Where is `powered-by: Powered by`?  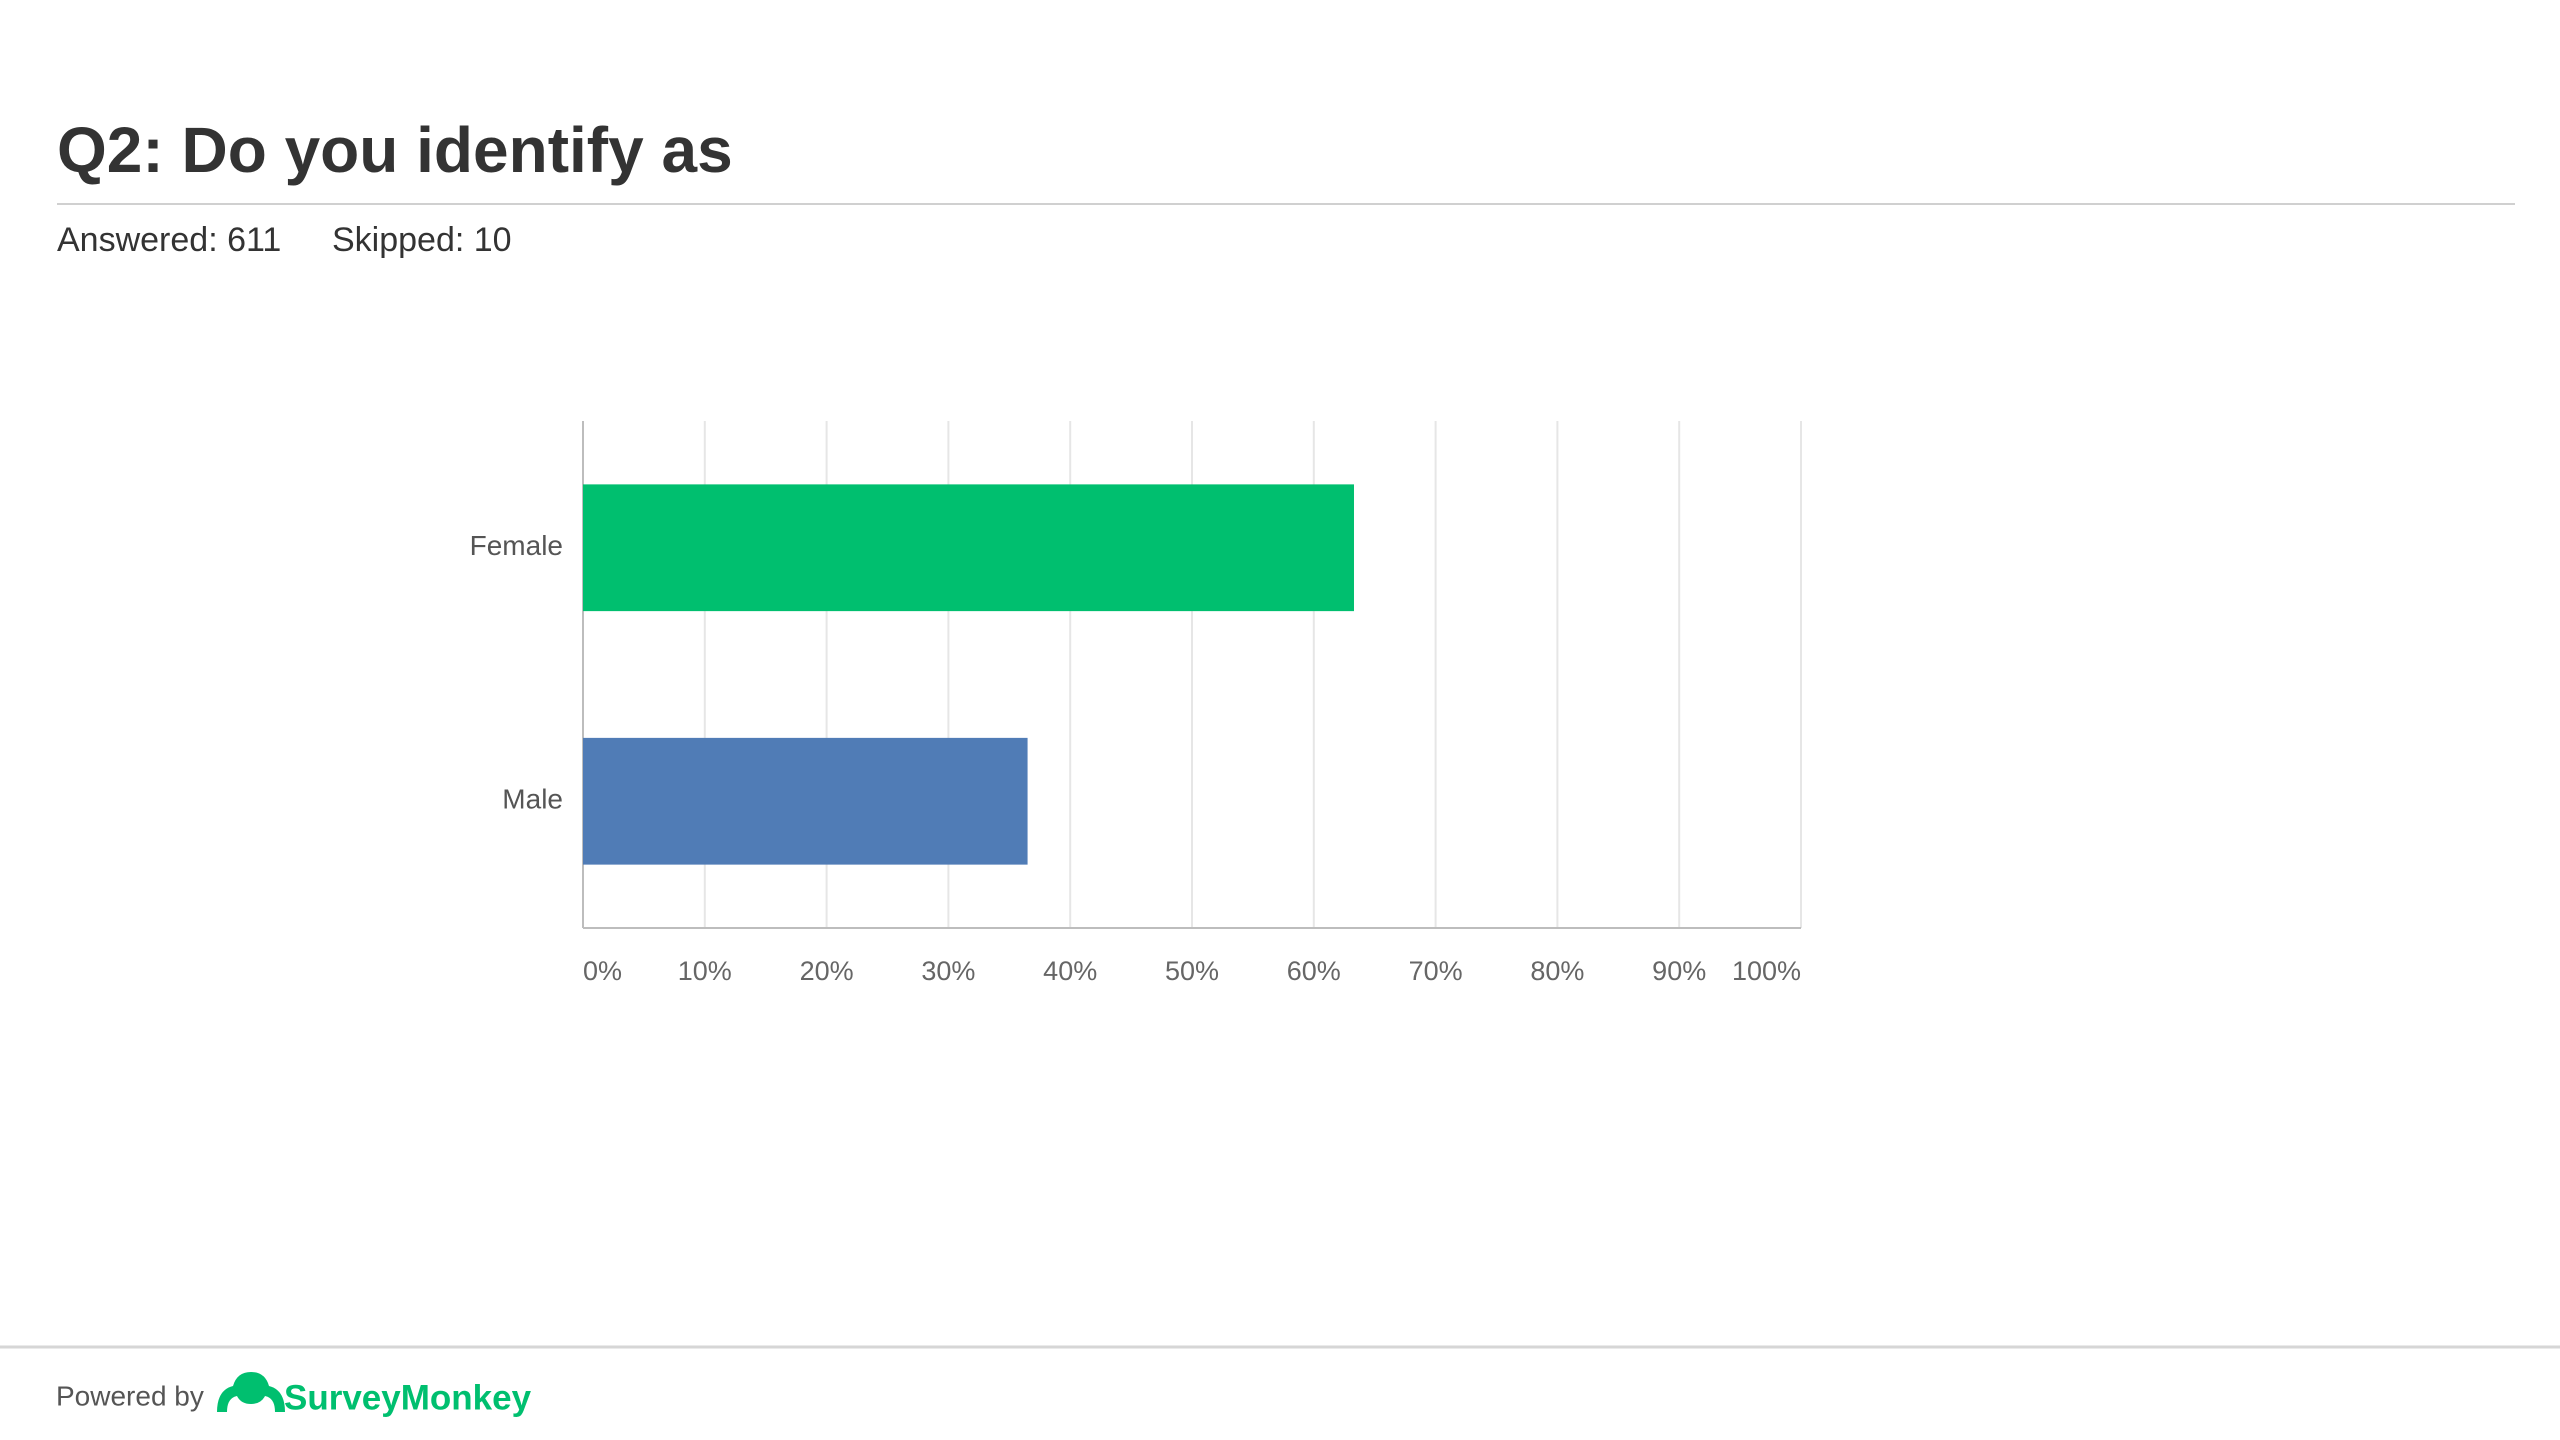
powered-by: Powered by is located at coordinates (130, 1395).